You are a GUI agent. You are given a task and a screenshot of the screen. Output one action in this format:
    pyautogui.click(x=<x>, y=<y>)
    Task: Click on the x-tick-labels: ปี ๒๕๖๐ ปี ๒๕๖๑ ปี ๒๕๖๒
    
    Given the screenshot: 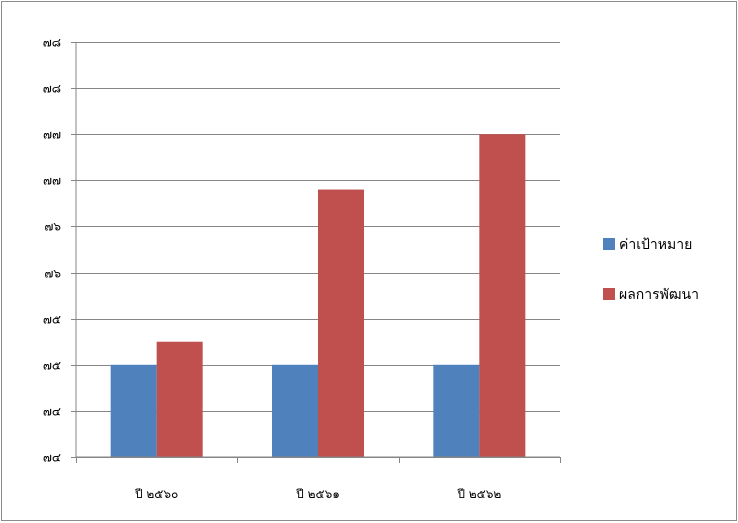 What is the action you would take?
    pyautogui.click(x=317, y=494)
    